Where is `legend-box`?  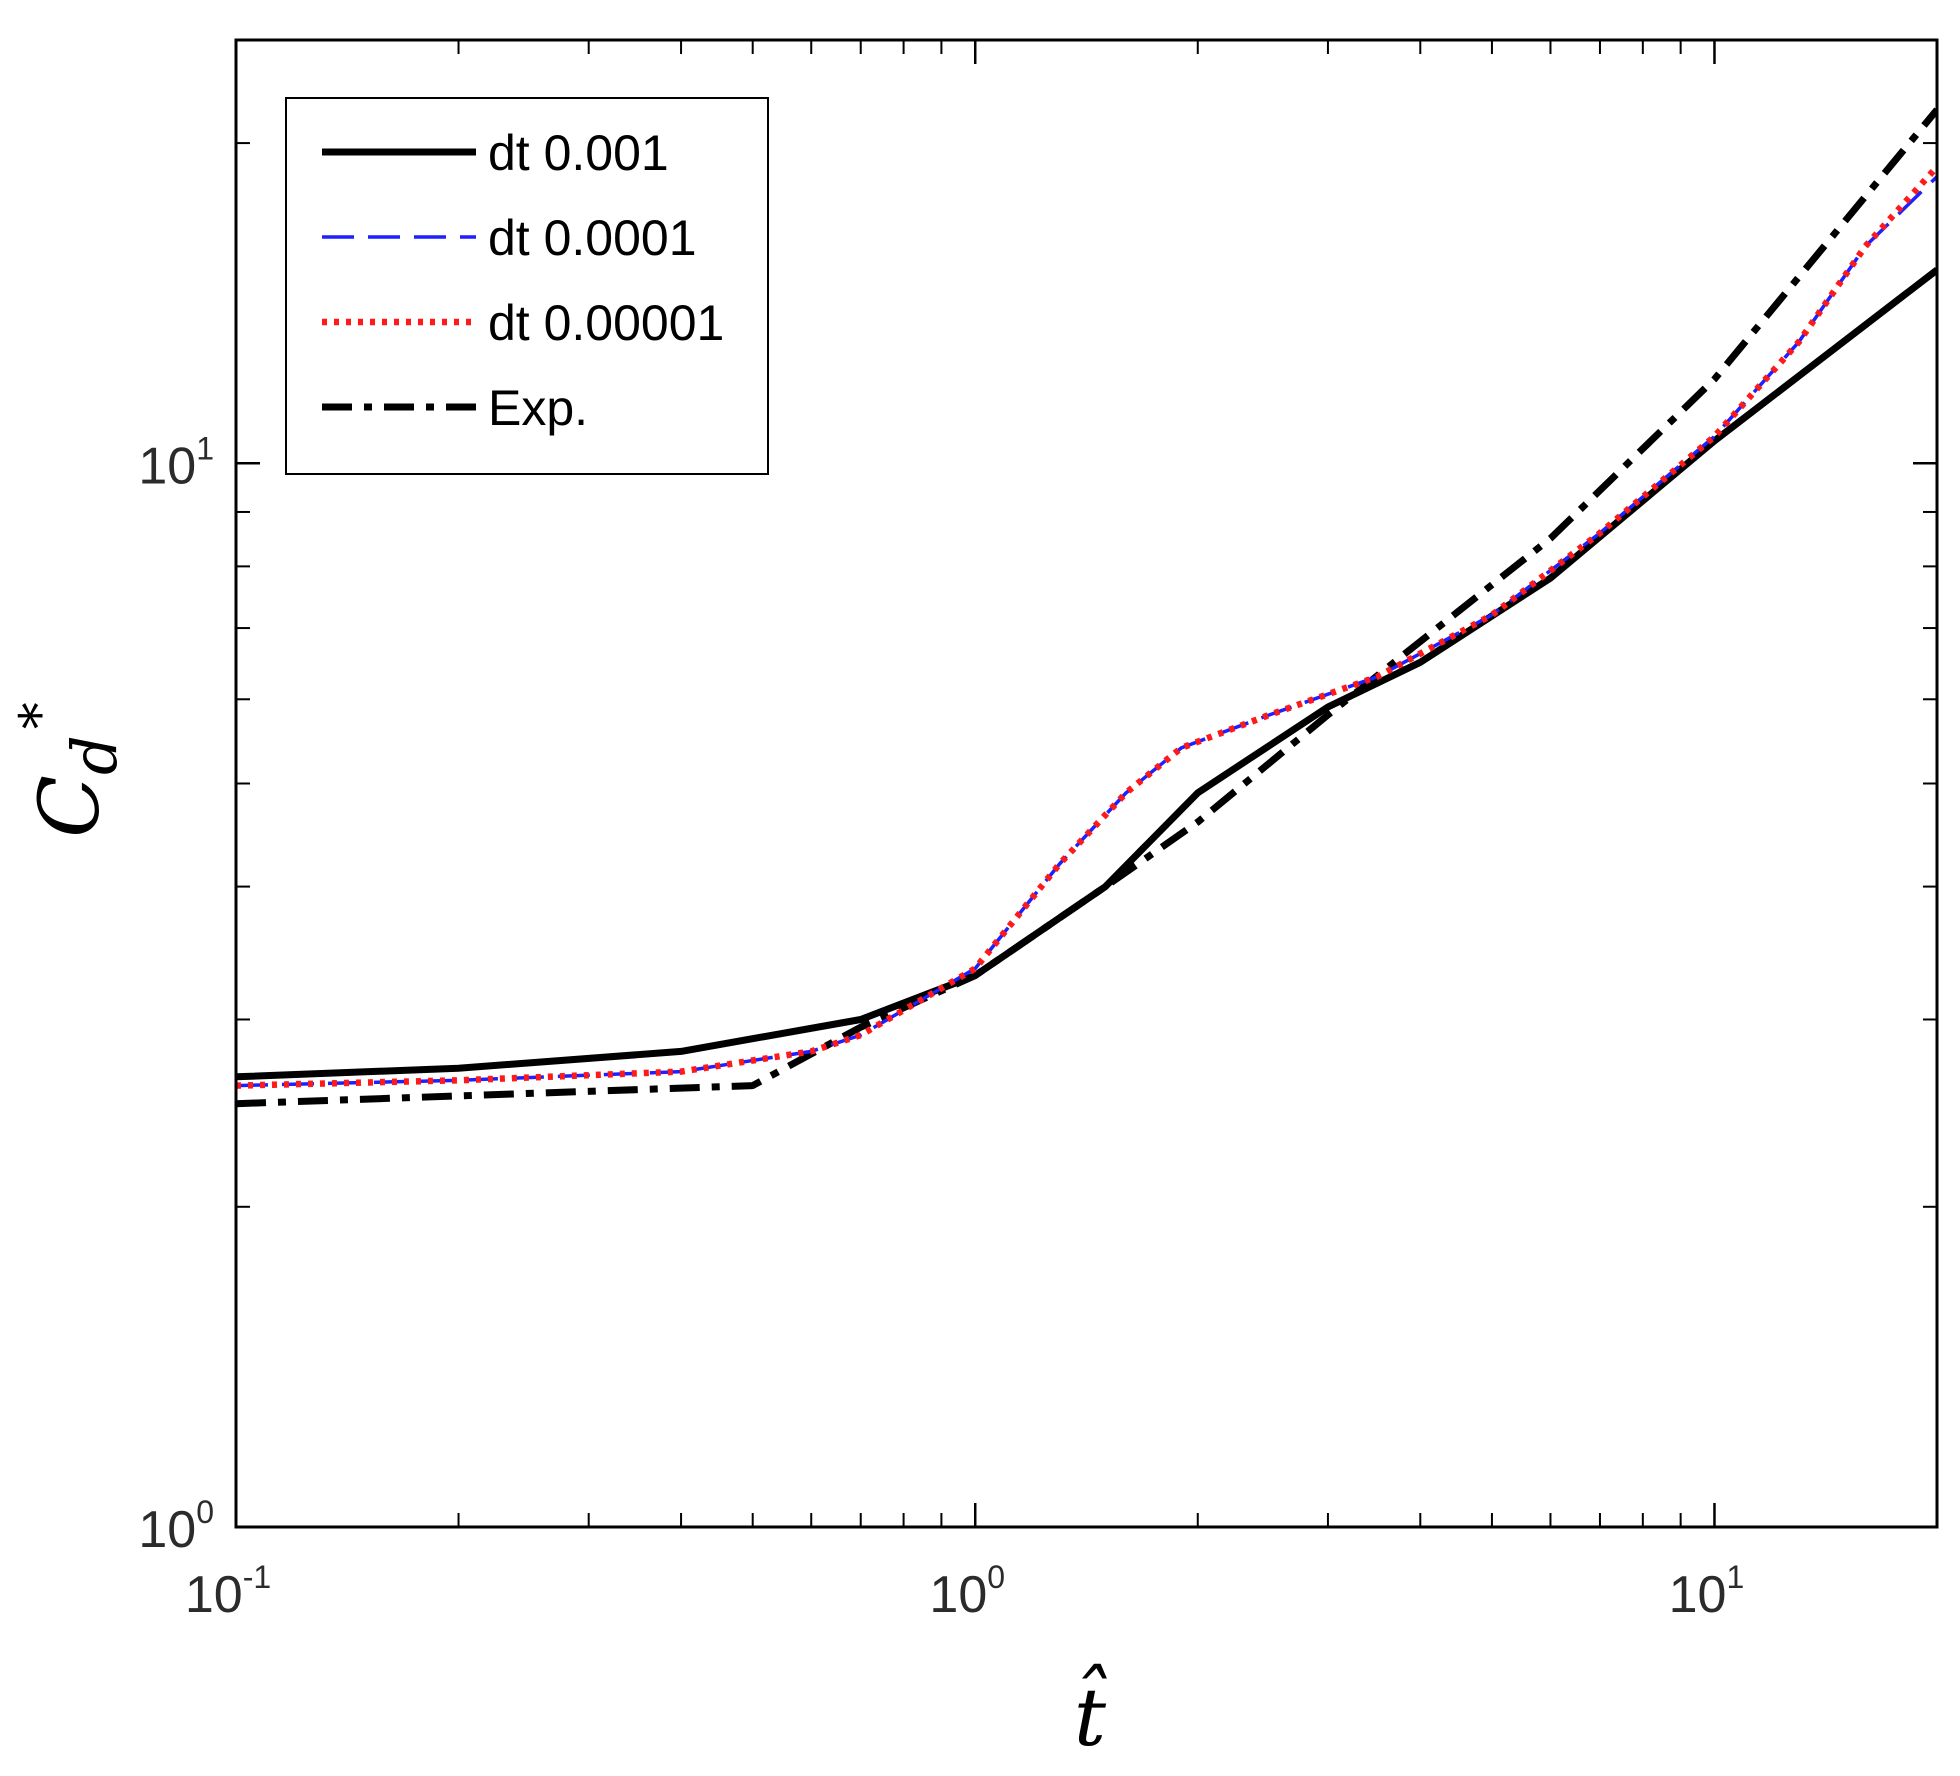 legend-box is located at coordinates (527, 286).